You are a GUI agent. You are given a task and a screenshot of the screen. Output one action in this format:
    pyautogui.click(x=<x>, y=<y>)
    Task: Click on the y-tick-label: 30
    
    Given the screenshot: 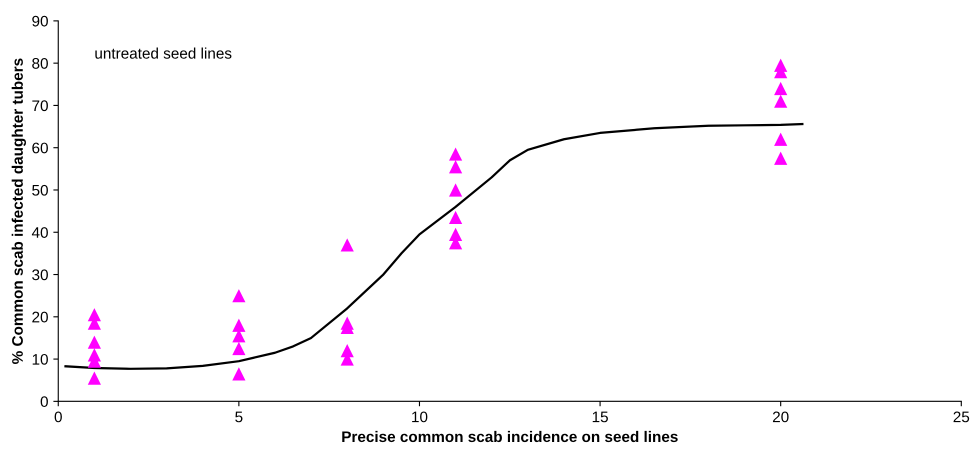 What is the action you would take?
    pyautogui.click(x=40, y=274)
    